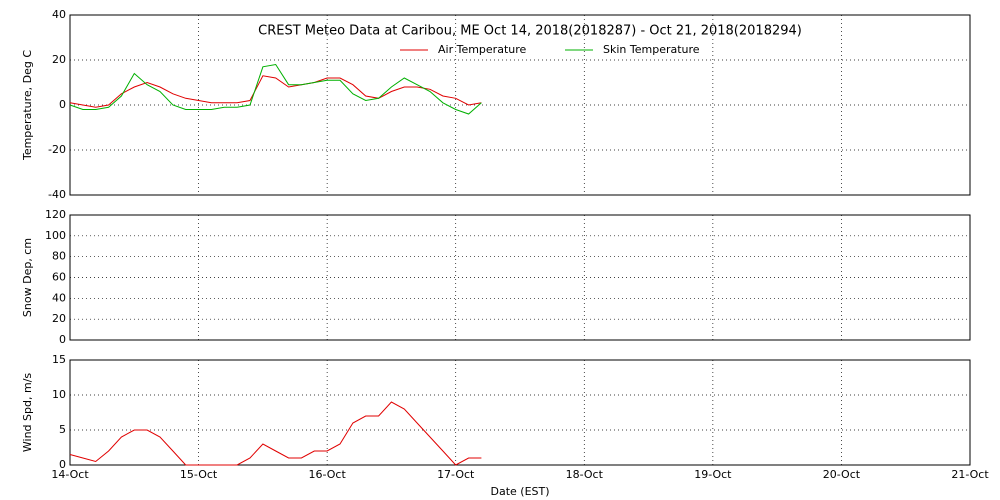 Image resolution: width=1000 pixels, height=500 pixels. Describe the element at coordinates (713, 474) in the screenshot. I see `x-tick-label: 19-Oct` at that location.